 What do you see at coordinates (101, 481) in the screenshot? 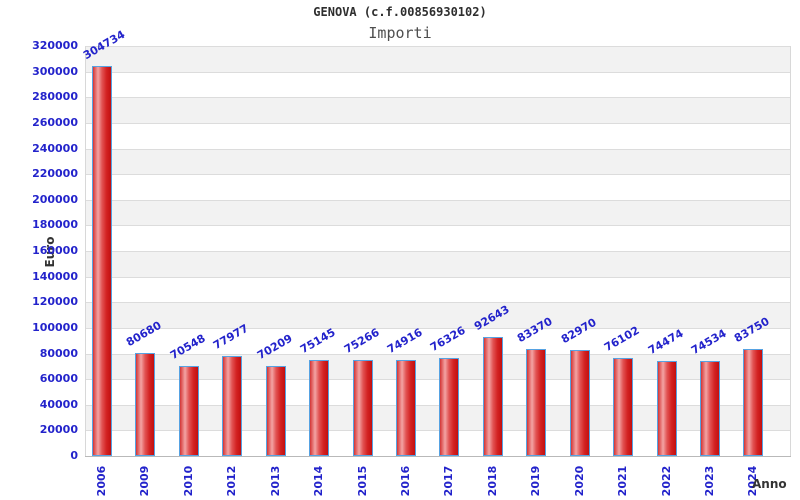
I see `x-tick-label: 2006` at bounding box center [101, 481].